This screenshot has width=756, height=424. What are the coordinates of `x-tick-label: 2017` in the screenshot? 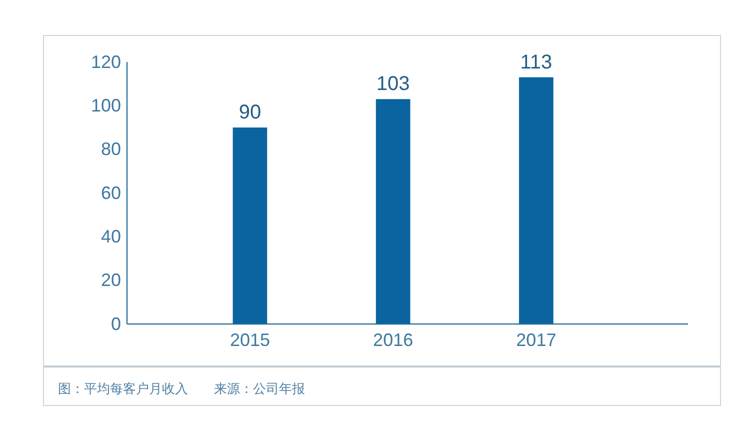 It's located at (536, 340).